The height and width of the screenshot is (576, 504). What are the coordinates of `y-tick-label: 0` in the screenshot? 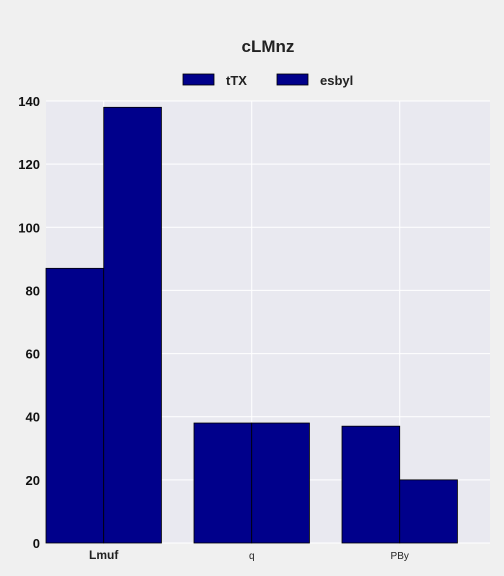 It's located at (36, 543).